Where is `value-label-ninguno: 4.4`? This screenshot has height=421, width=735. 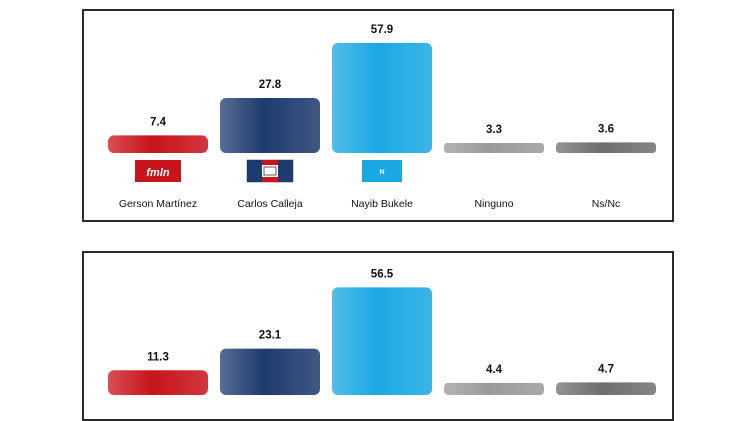 value-label-ninguno: 4.4 is located at coordinates (494, 370).